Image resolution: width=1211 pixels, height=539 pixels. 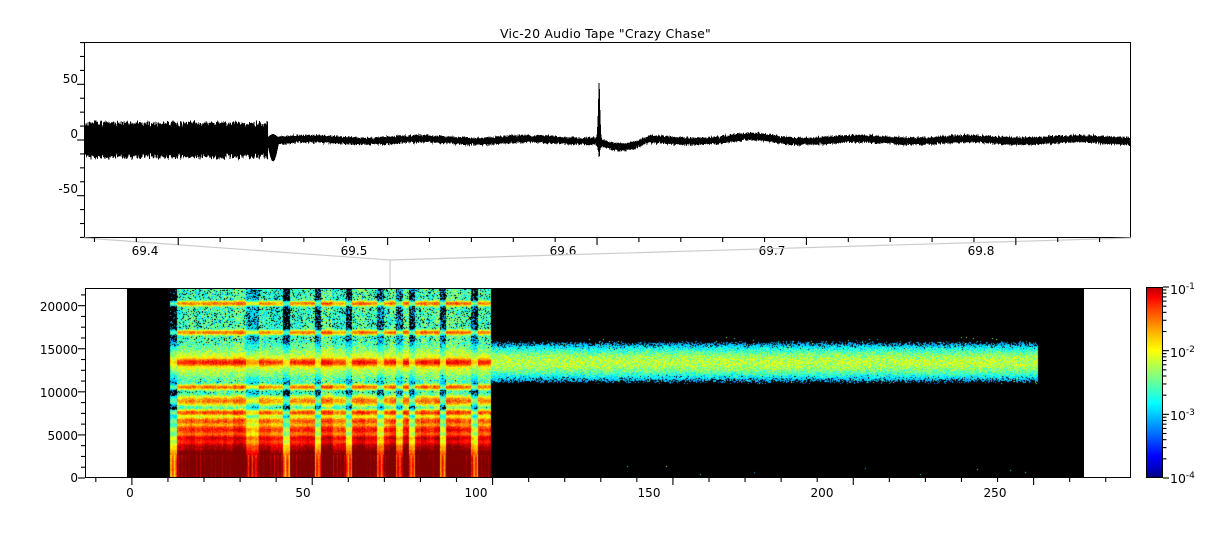 What do you see at coordinates (62, 436) in the screenshot?
I see `spectrogram-ytick-5000: 5000` at bounding box center [62, 436].